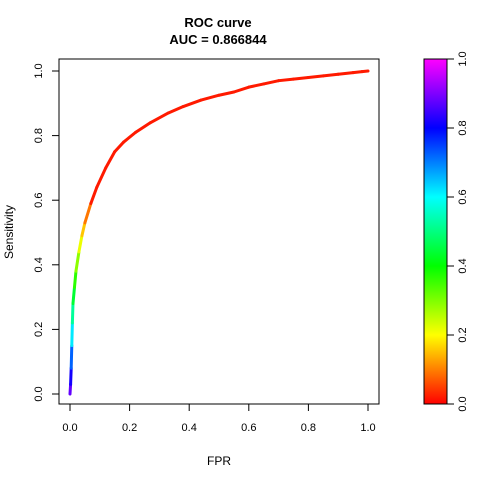  Describe the element at coordinates (217, 22) in the screenshot. I see `chart-title: ROC curve` at that location.